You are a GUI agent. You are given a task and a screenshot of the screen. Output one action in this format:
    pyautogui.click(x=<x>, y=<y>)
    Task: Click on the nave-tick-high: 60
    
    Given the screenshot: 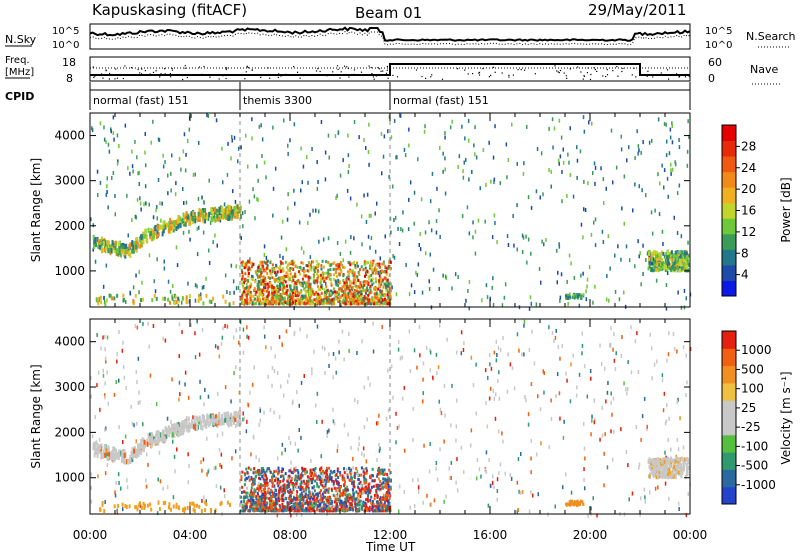 What is the action you would take?
    pyautogui.click(x=715, y=62)
    